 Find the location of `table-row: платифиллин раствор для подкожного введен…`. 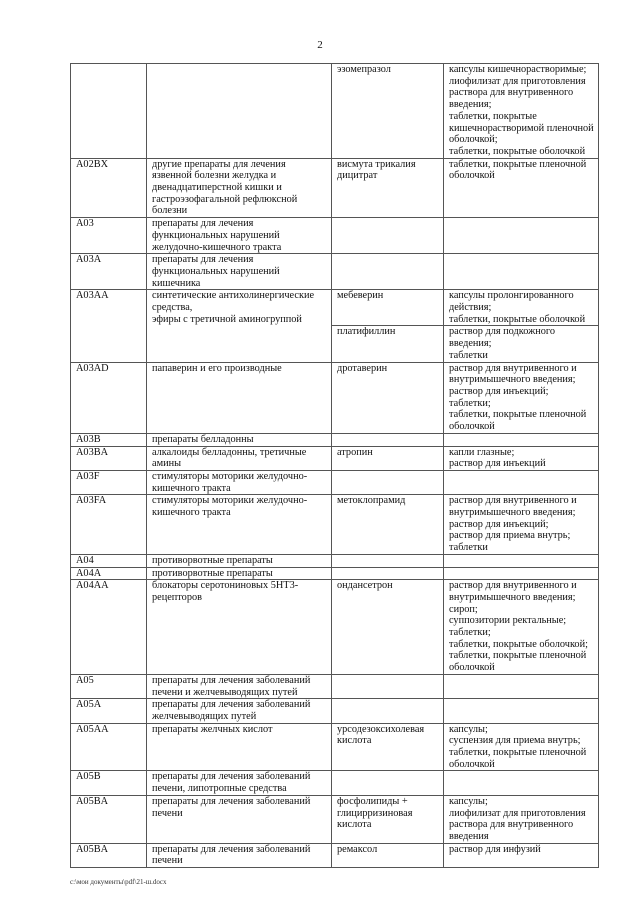

table-row: платифиллин раствор для подкожного введен… is located at coordinates (335, 344).